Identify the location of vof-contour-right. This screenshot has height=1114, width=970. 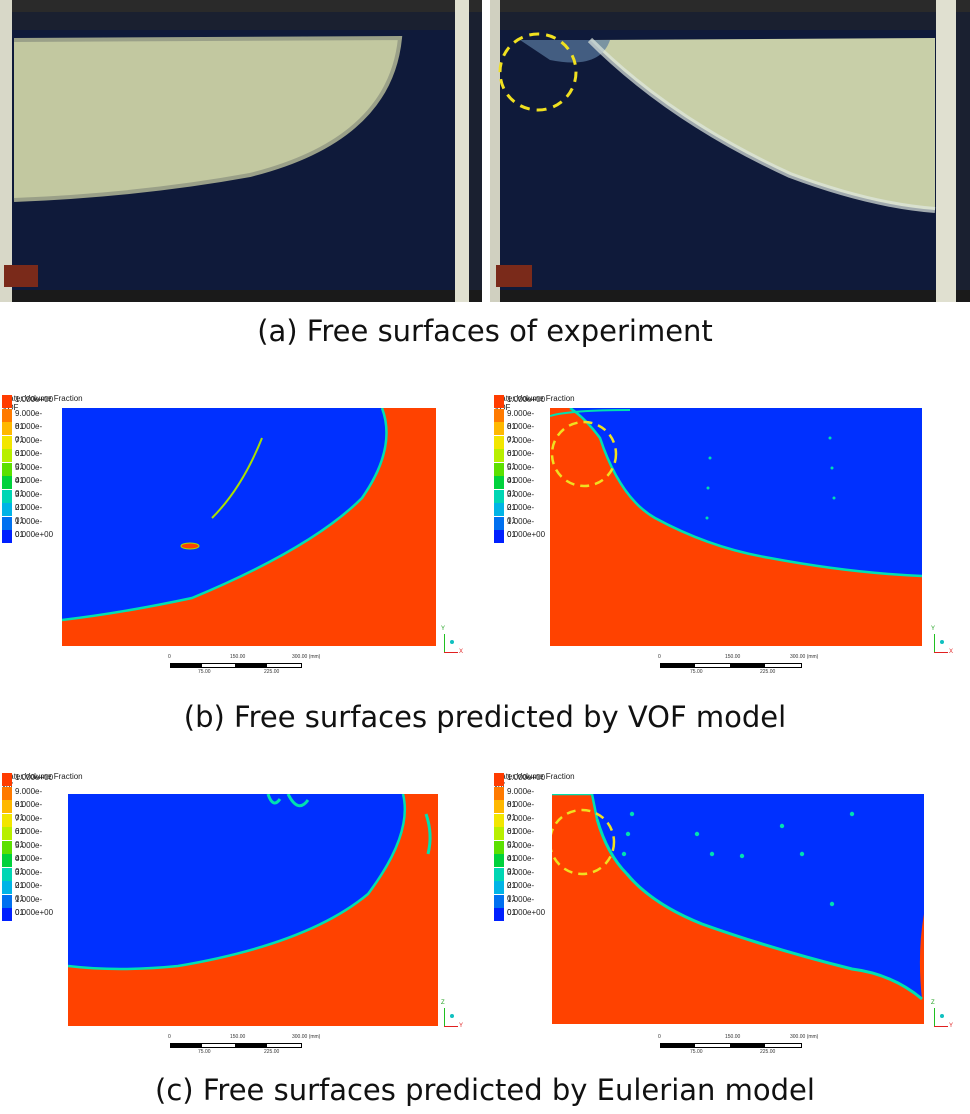
(736, 527).